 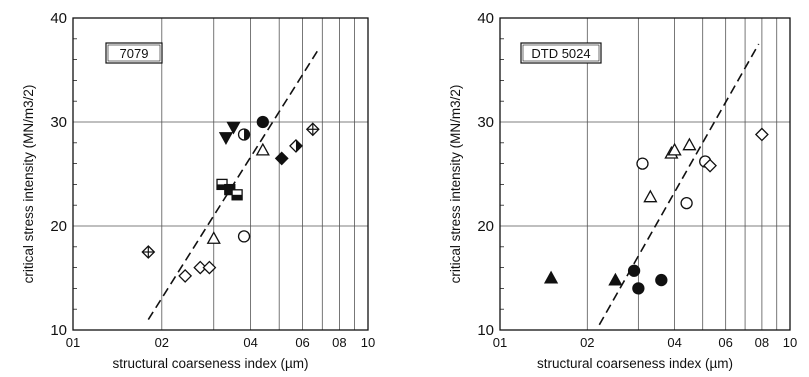 I want to click on half-diamond-marker, so click(x=296, y=146).